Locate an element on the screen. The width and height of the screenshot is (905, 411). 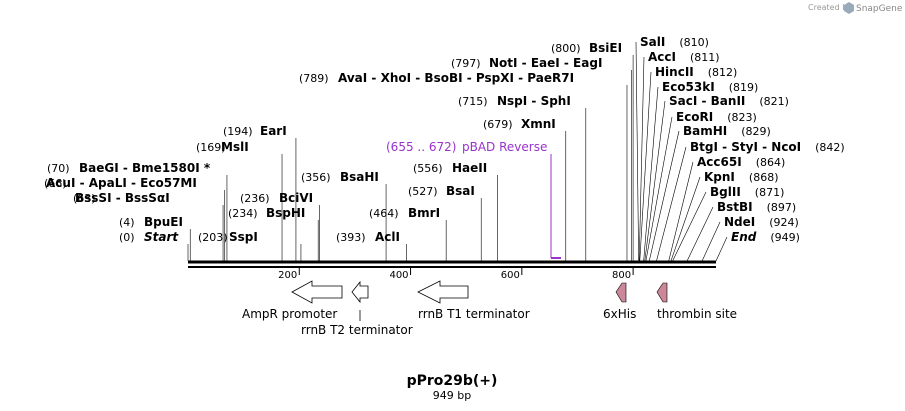
site-position: (556) is located at coordinates (428, 168).